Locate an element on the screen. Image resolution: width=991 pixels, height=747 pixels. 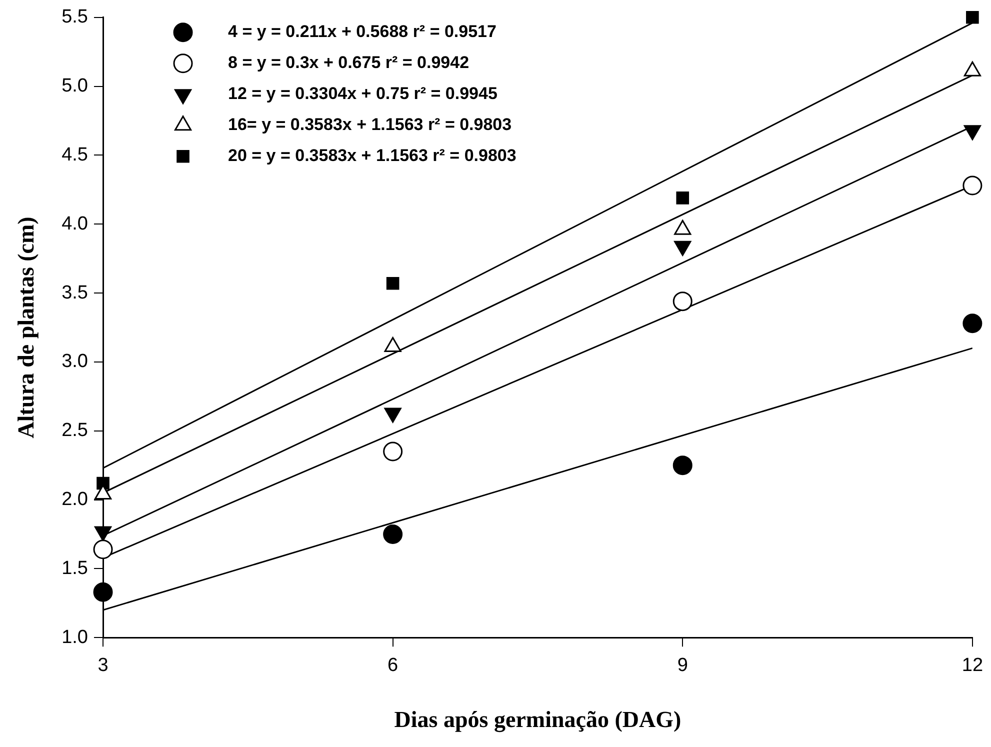
legend-label: 12 = y = 0.3304x + 0.75 r² = 0.9945 is located at coordinates (363, 94).